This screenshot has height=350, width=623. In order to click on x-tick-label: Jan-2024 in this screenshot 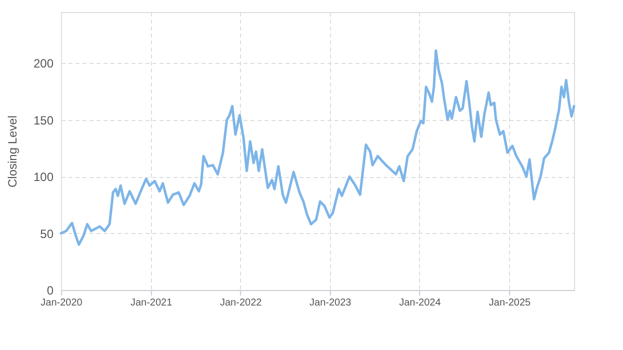, I will do `click(420, 303)`.